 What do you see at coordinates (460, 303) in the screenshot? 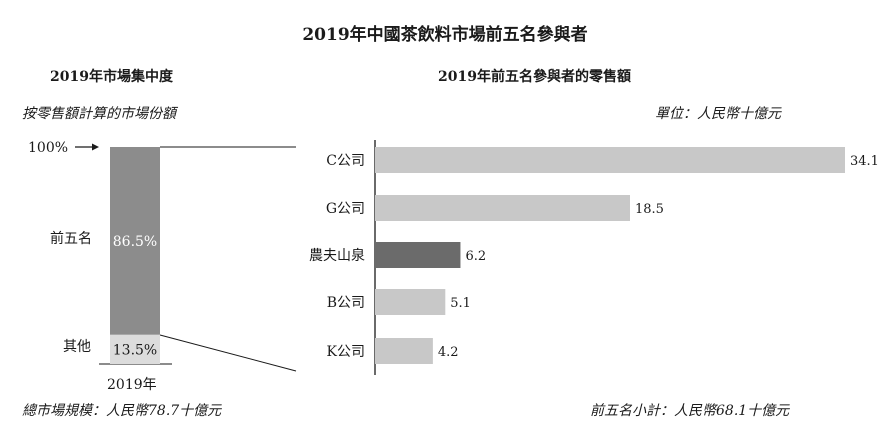
I see `value-label-4: 5.1` at bounding box center [460, 303].